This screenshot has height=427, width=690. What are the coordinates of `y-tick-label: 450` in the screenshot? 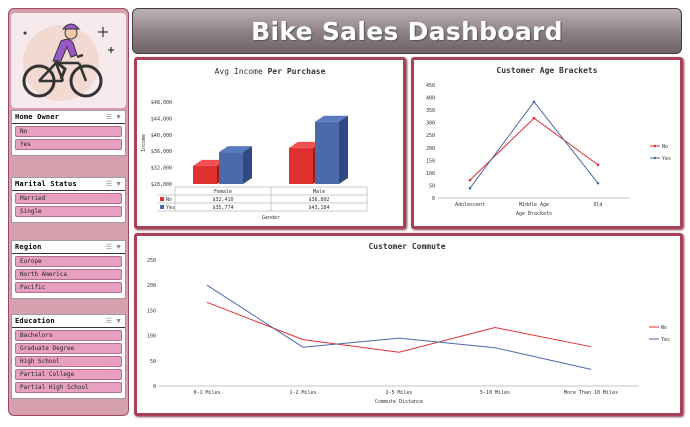 It's located at (430, 86).